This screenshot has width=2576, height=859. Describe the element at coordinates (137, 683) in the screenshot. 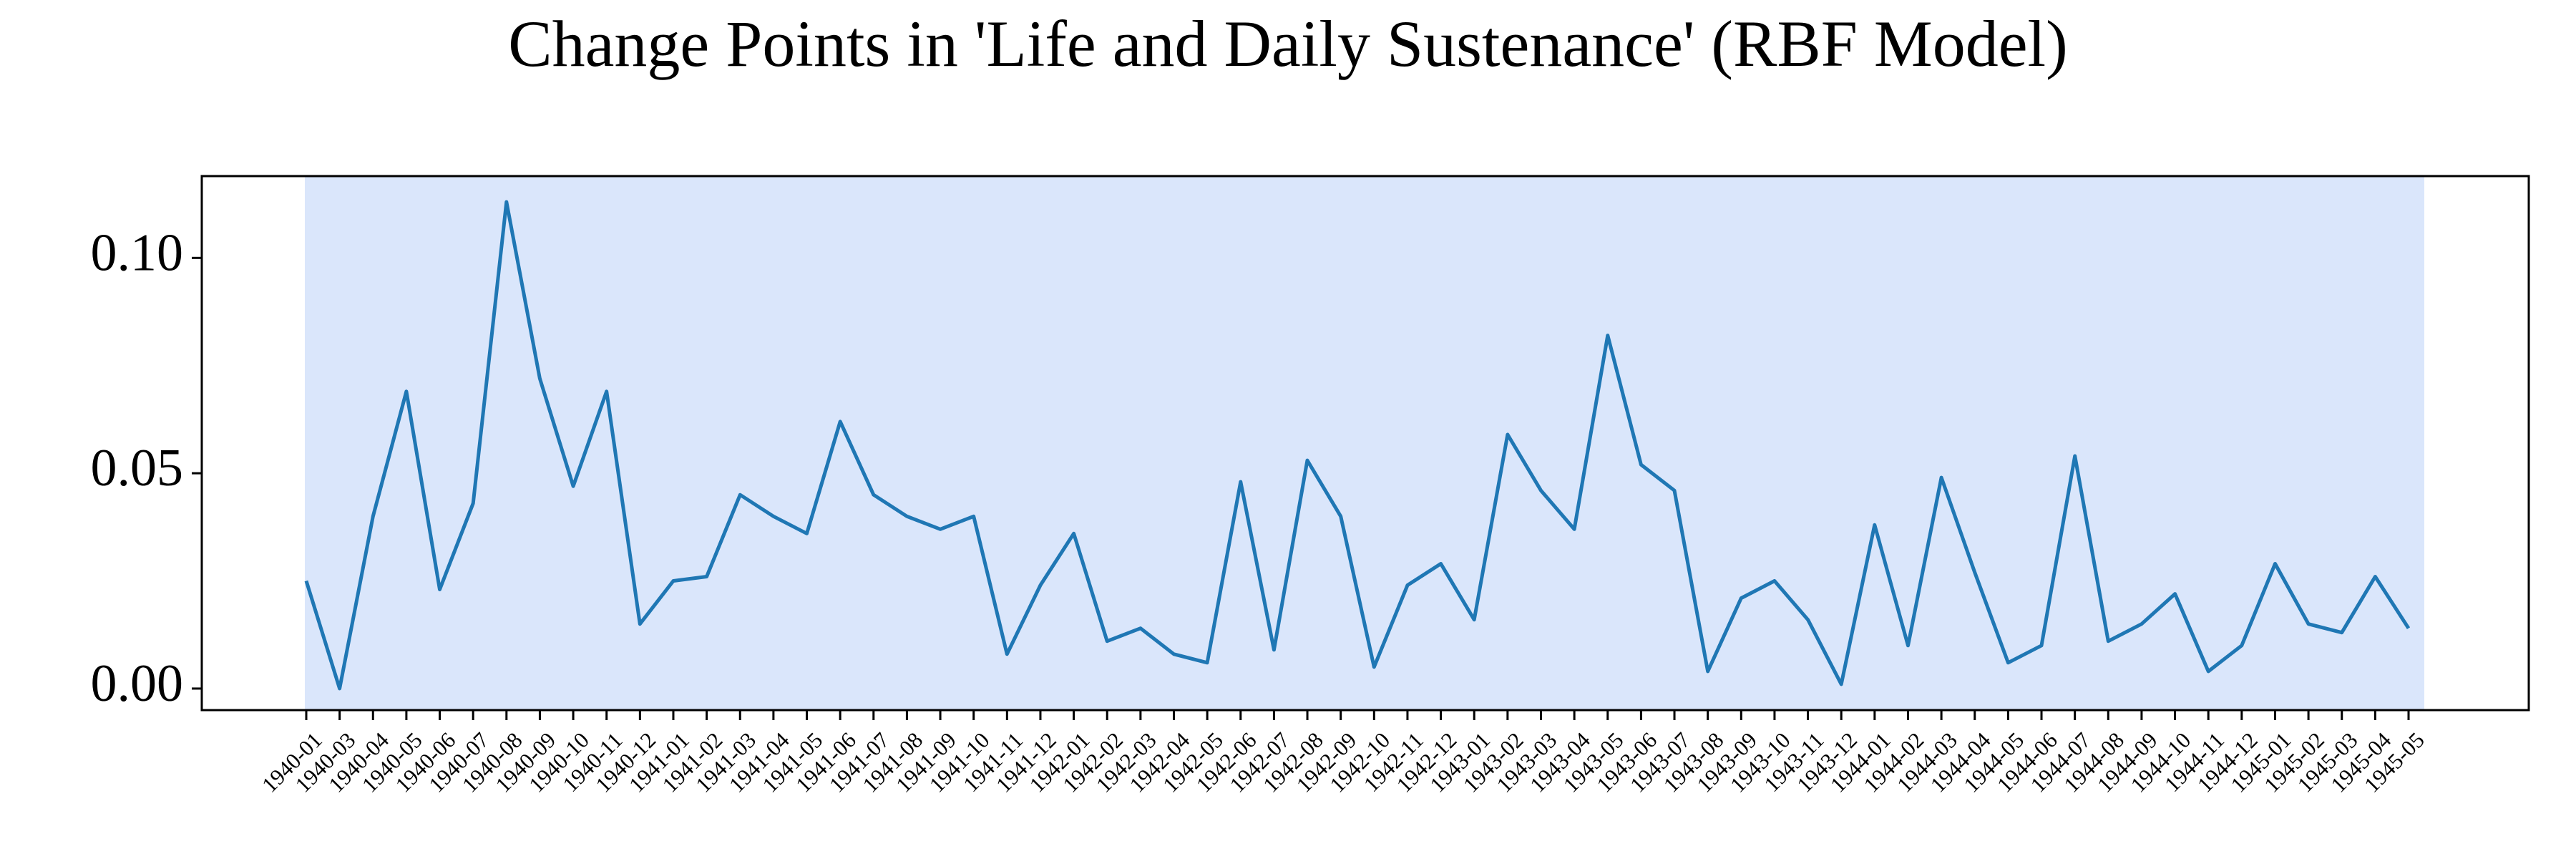

I see `y-tick-label: 0.00` at that location.